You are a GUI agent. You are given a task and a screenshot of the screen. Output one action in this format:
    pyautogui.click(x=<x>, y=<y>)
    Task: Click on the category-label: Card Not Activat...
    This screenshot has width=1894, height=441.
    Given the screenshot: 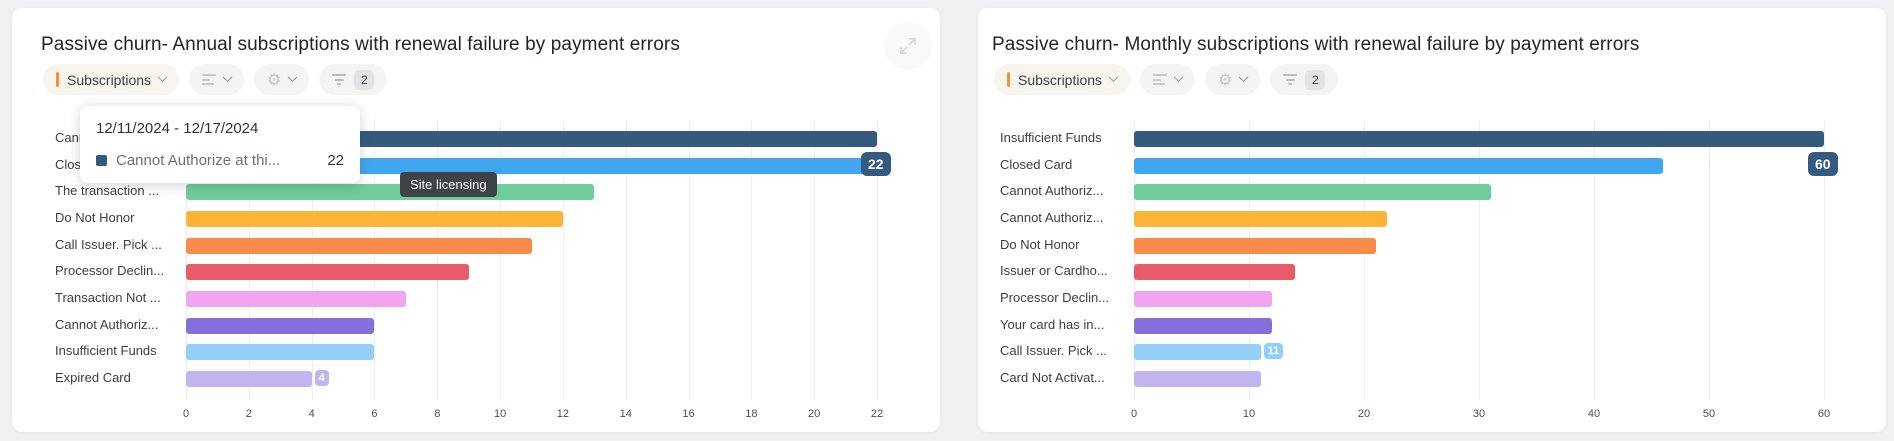 What is the action you would take?
    pyautogui.click(x=1052, y=377)
    